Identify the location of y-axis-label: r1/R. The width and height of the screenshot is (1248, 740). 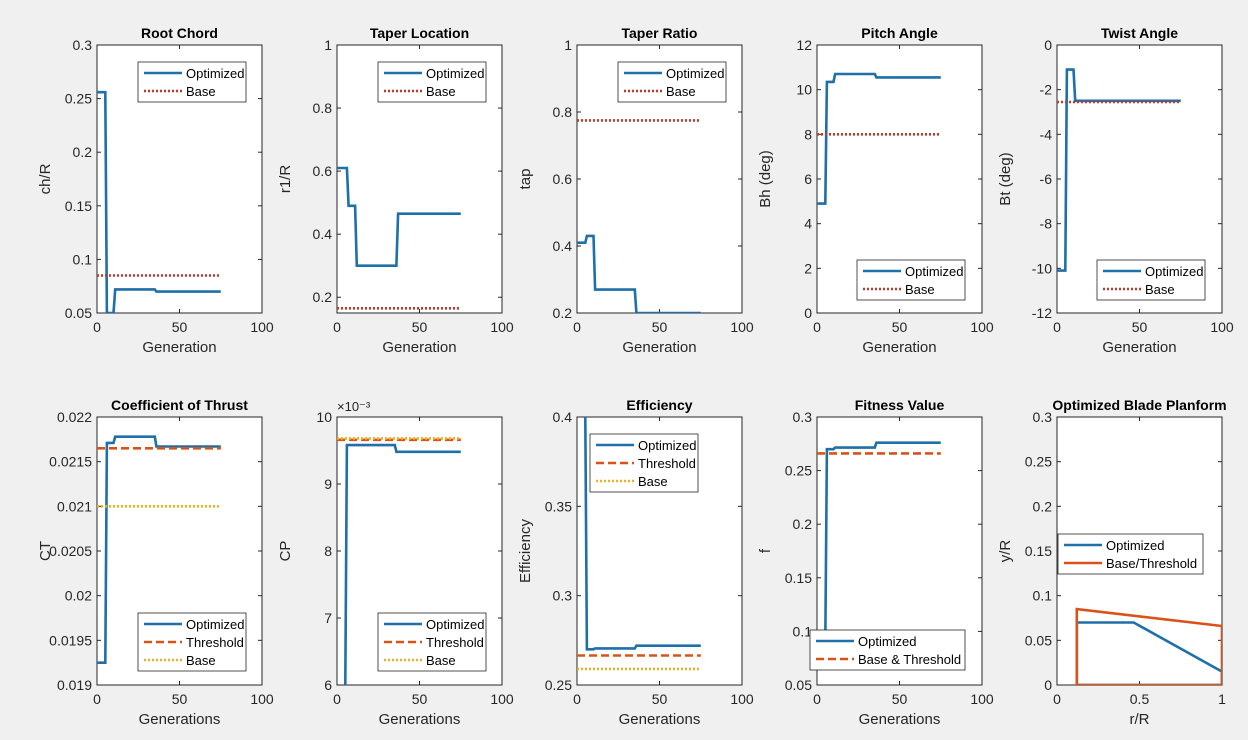
(285, 179).